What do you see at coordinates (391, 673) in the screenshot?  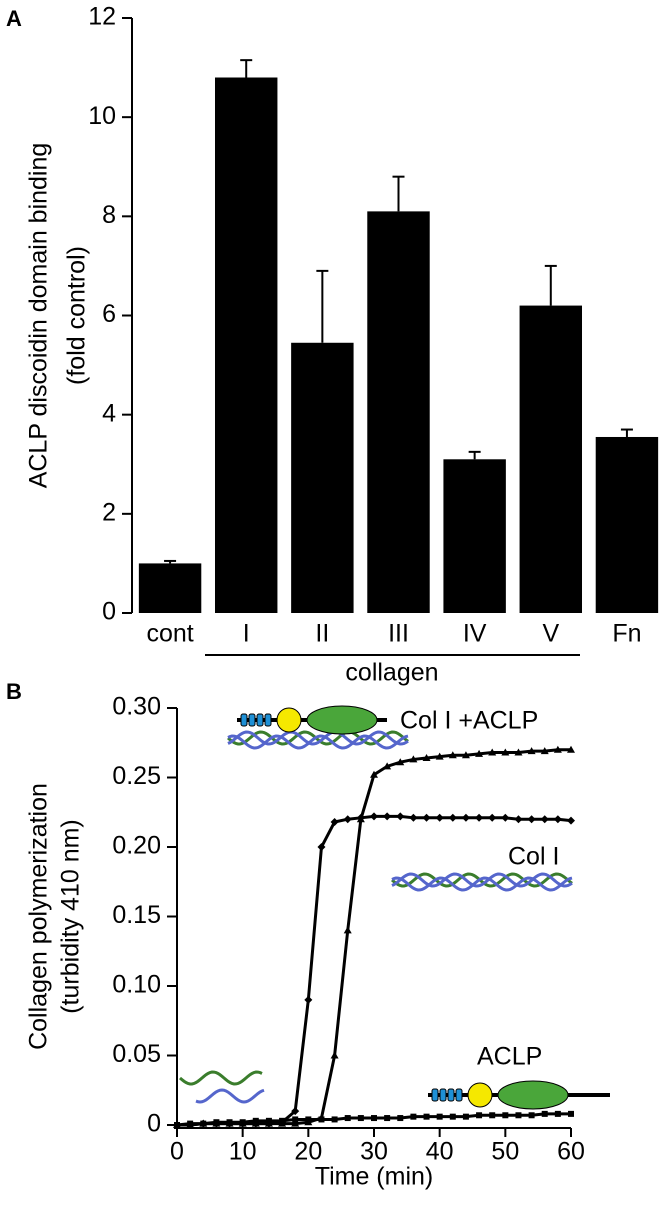 I see `group-label: collagen` at bounding box center [391, 673].